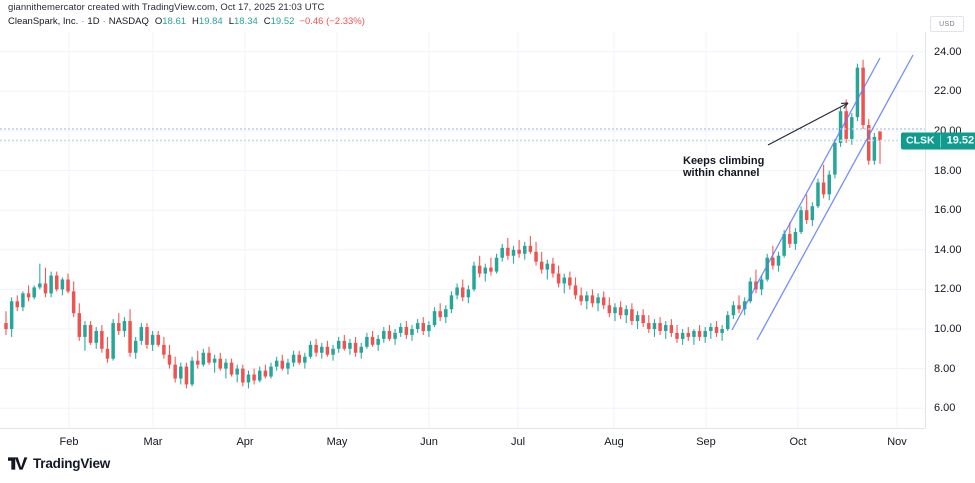  I want to click on high-value: 19.84, so click(210, 21).